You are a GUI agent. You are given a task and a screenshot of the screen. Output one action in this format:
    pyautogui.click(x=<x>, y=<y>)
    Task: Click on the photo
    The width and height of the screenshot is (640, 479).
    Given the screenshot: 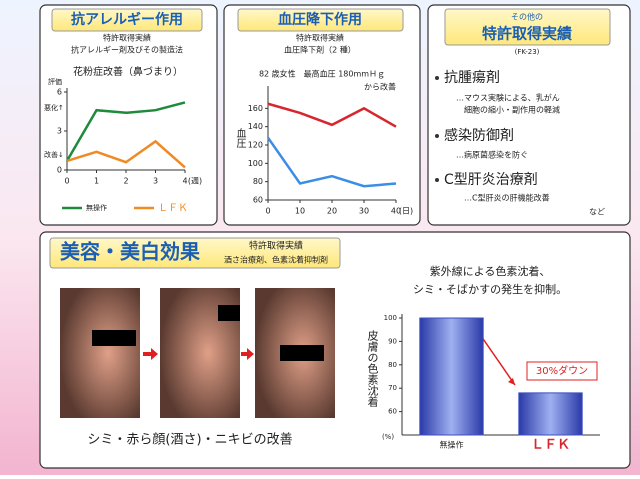 What is the action you would take?
    pyautogui.click(x=100, y=353)
    